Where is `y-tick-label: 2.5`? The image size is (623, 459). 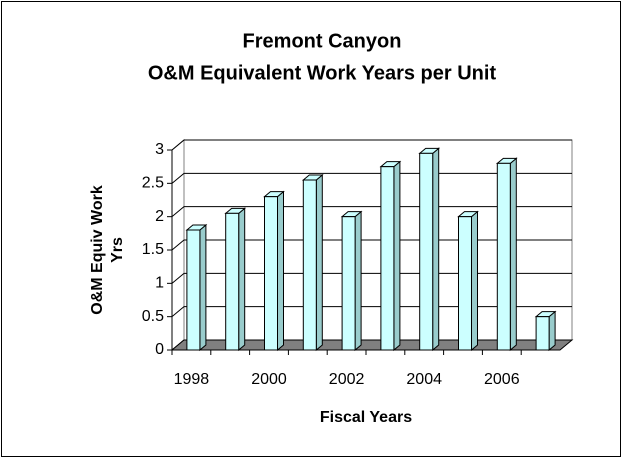 y-tick-label: 2.5 is located at coordinates (153, 183).